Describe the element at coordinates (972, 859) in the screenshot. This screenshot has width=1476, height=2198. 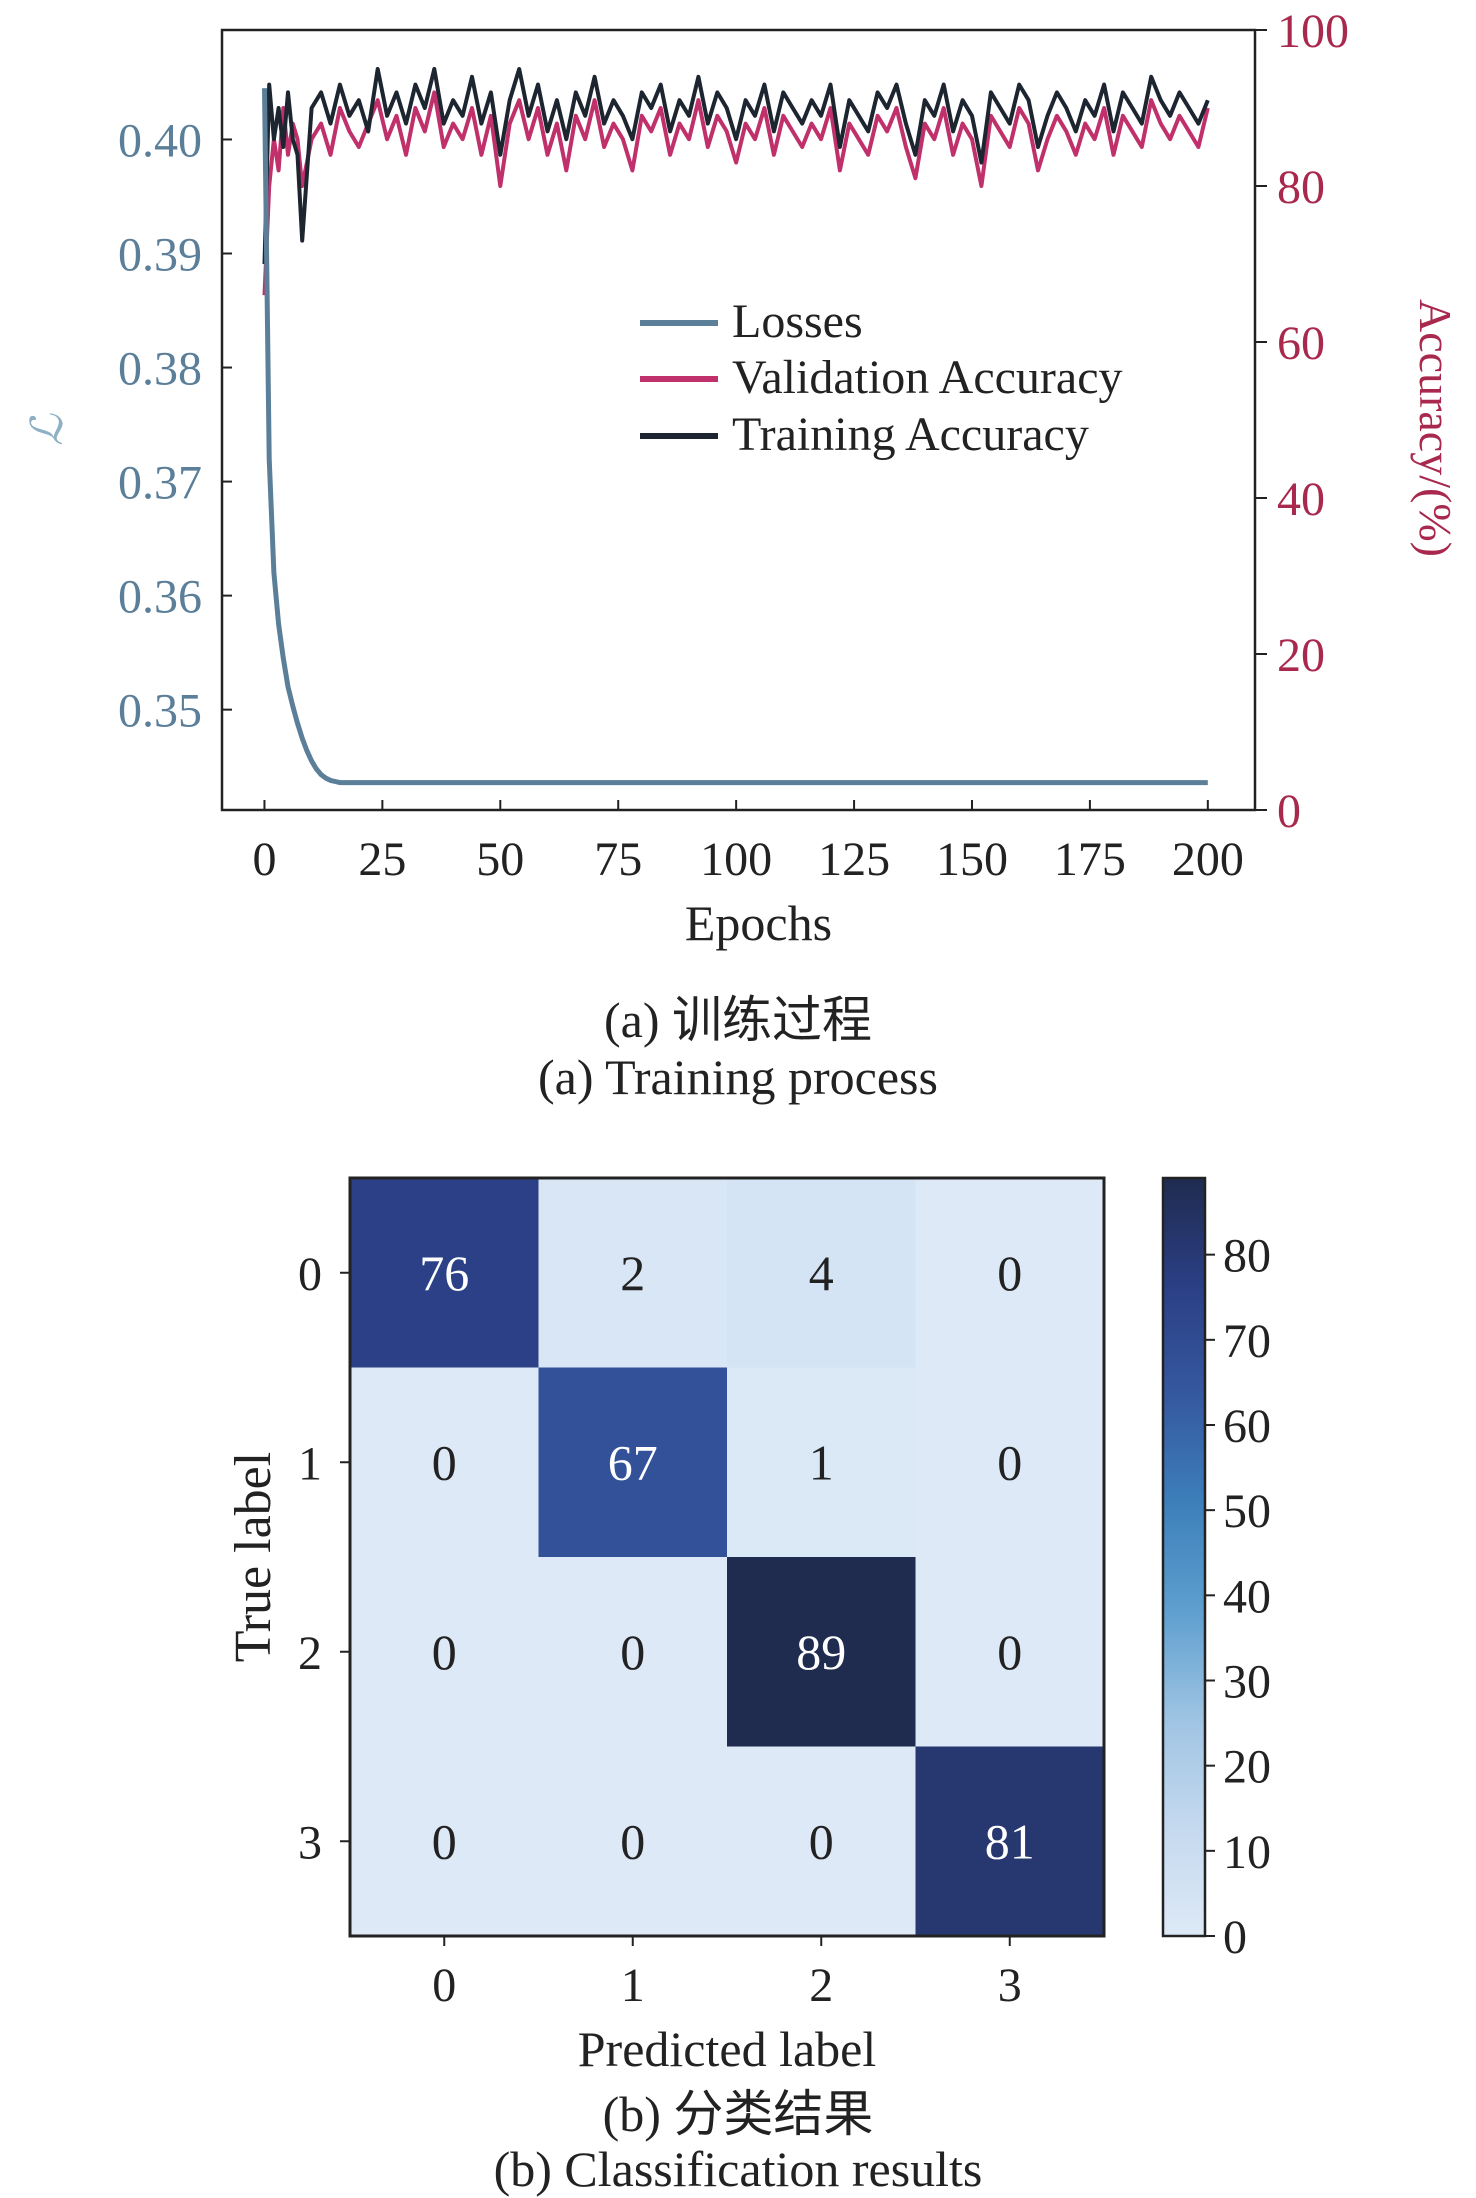
I see `x-tick-label: 150` at that location.